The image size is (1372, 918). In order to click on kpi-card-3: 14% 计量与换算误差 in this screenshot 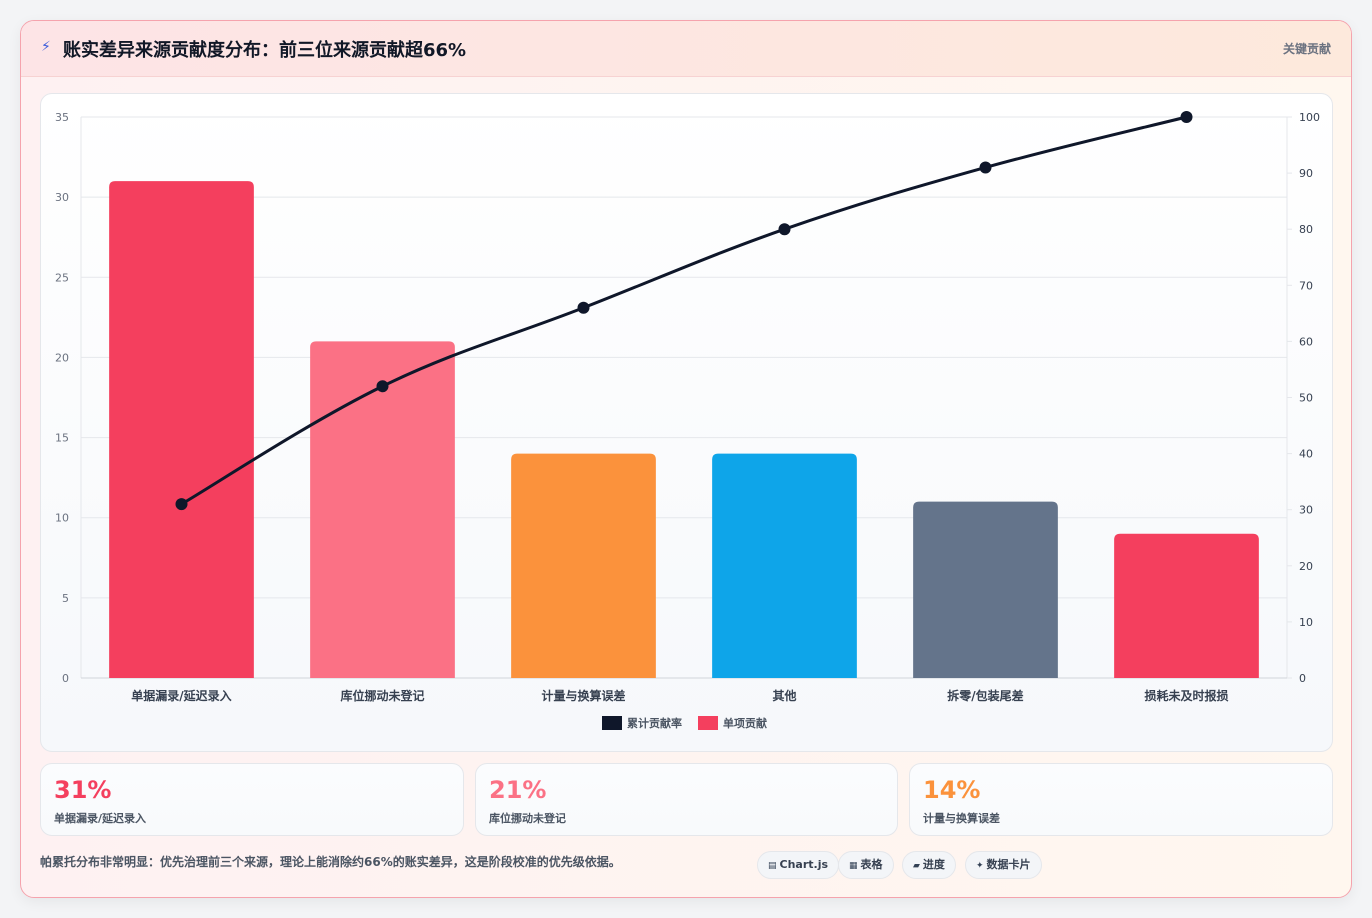, I will do `click(1121, 799)`.